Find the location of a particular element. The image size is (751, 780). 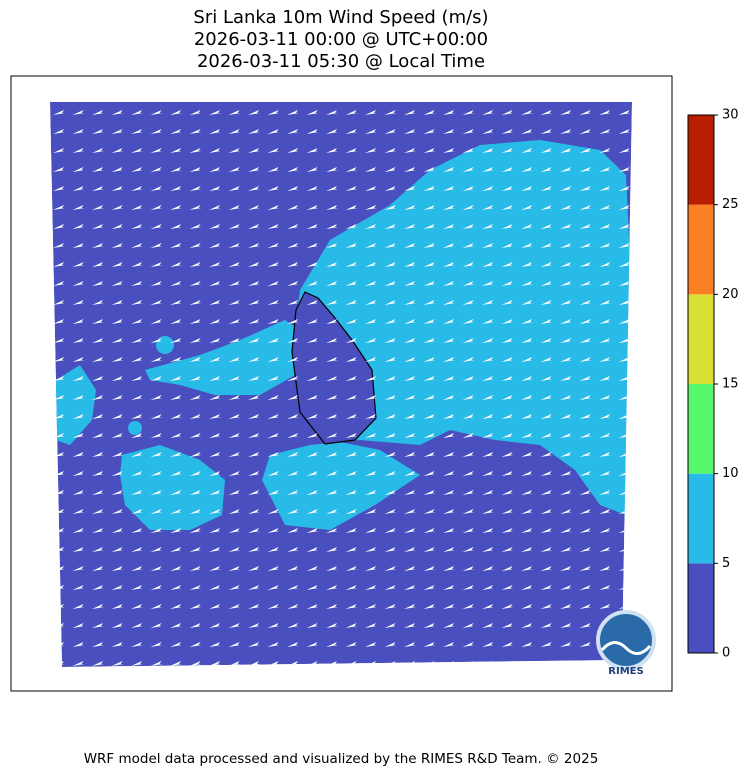

logo: RIMES is located at coordinates (626, 643).